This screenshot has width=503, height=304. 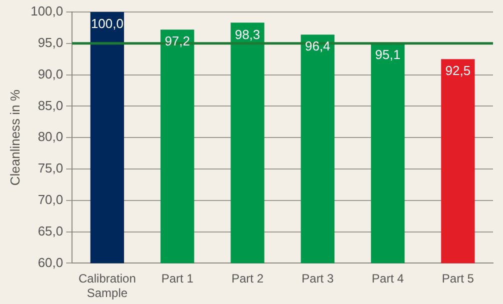 I want to click on data-label: 97,2, so click(x=177, y=41).